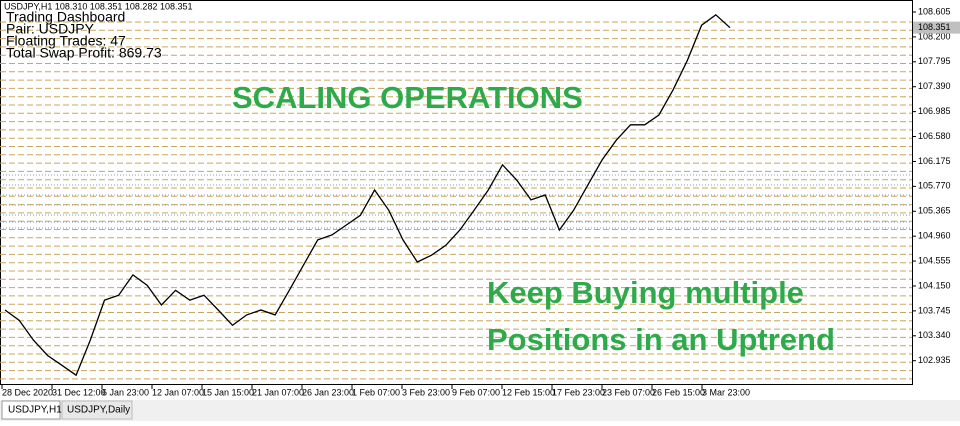  I want to click on x-tick-label: 15 Jan 15:00, so click(228, 392).